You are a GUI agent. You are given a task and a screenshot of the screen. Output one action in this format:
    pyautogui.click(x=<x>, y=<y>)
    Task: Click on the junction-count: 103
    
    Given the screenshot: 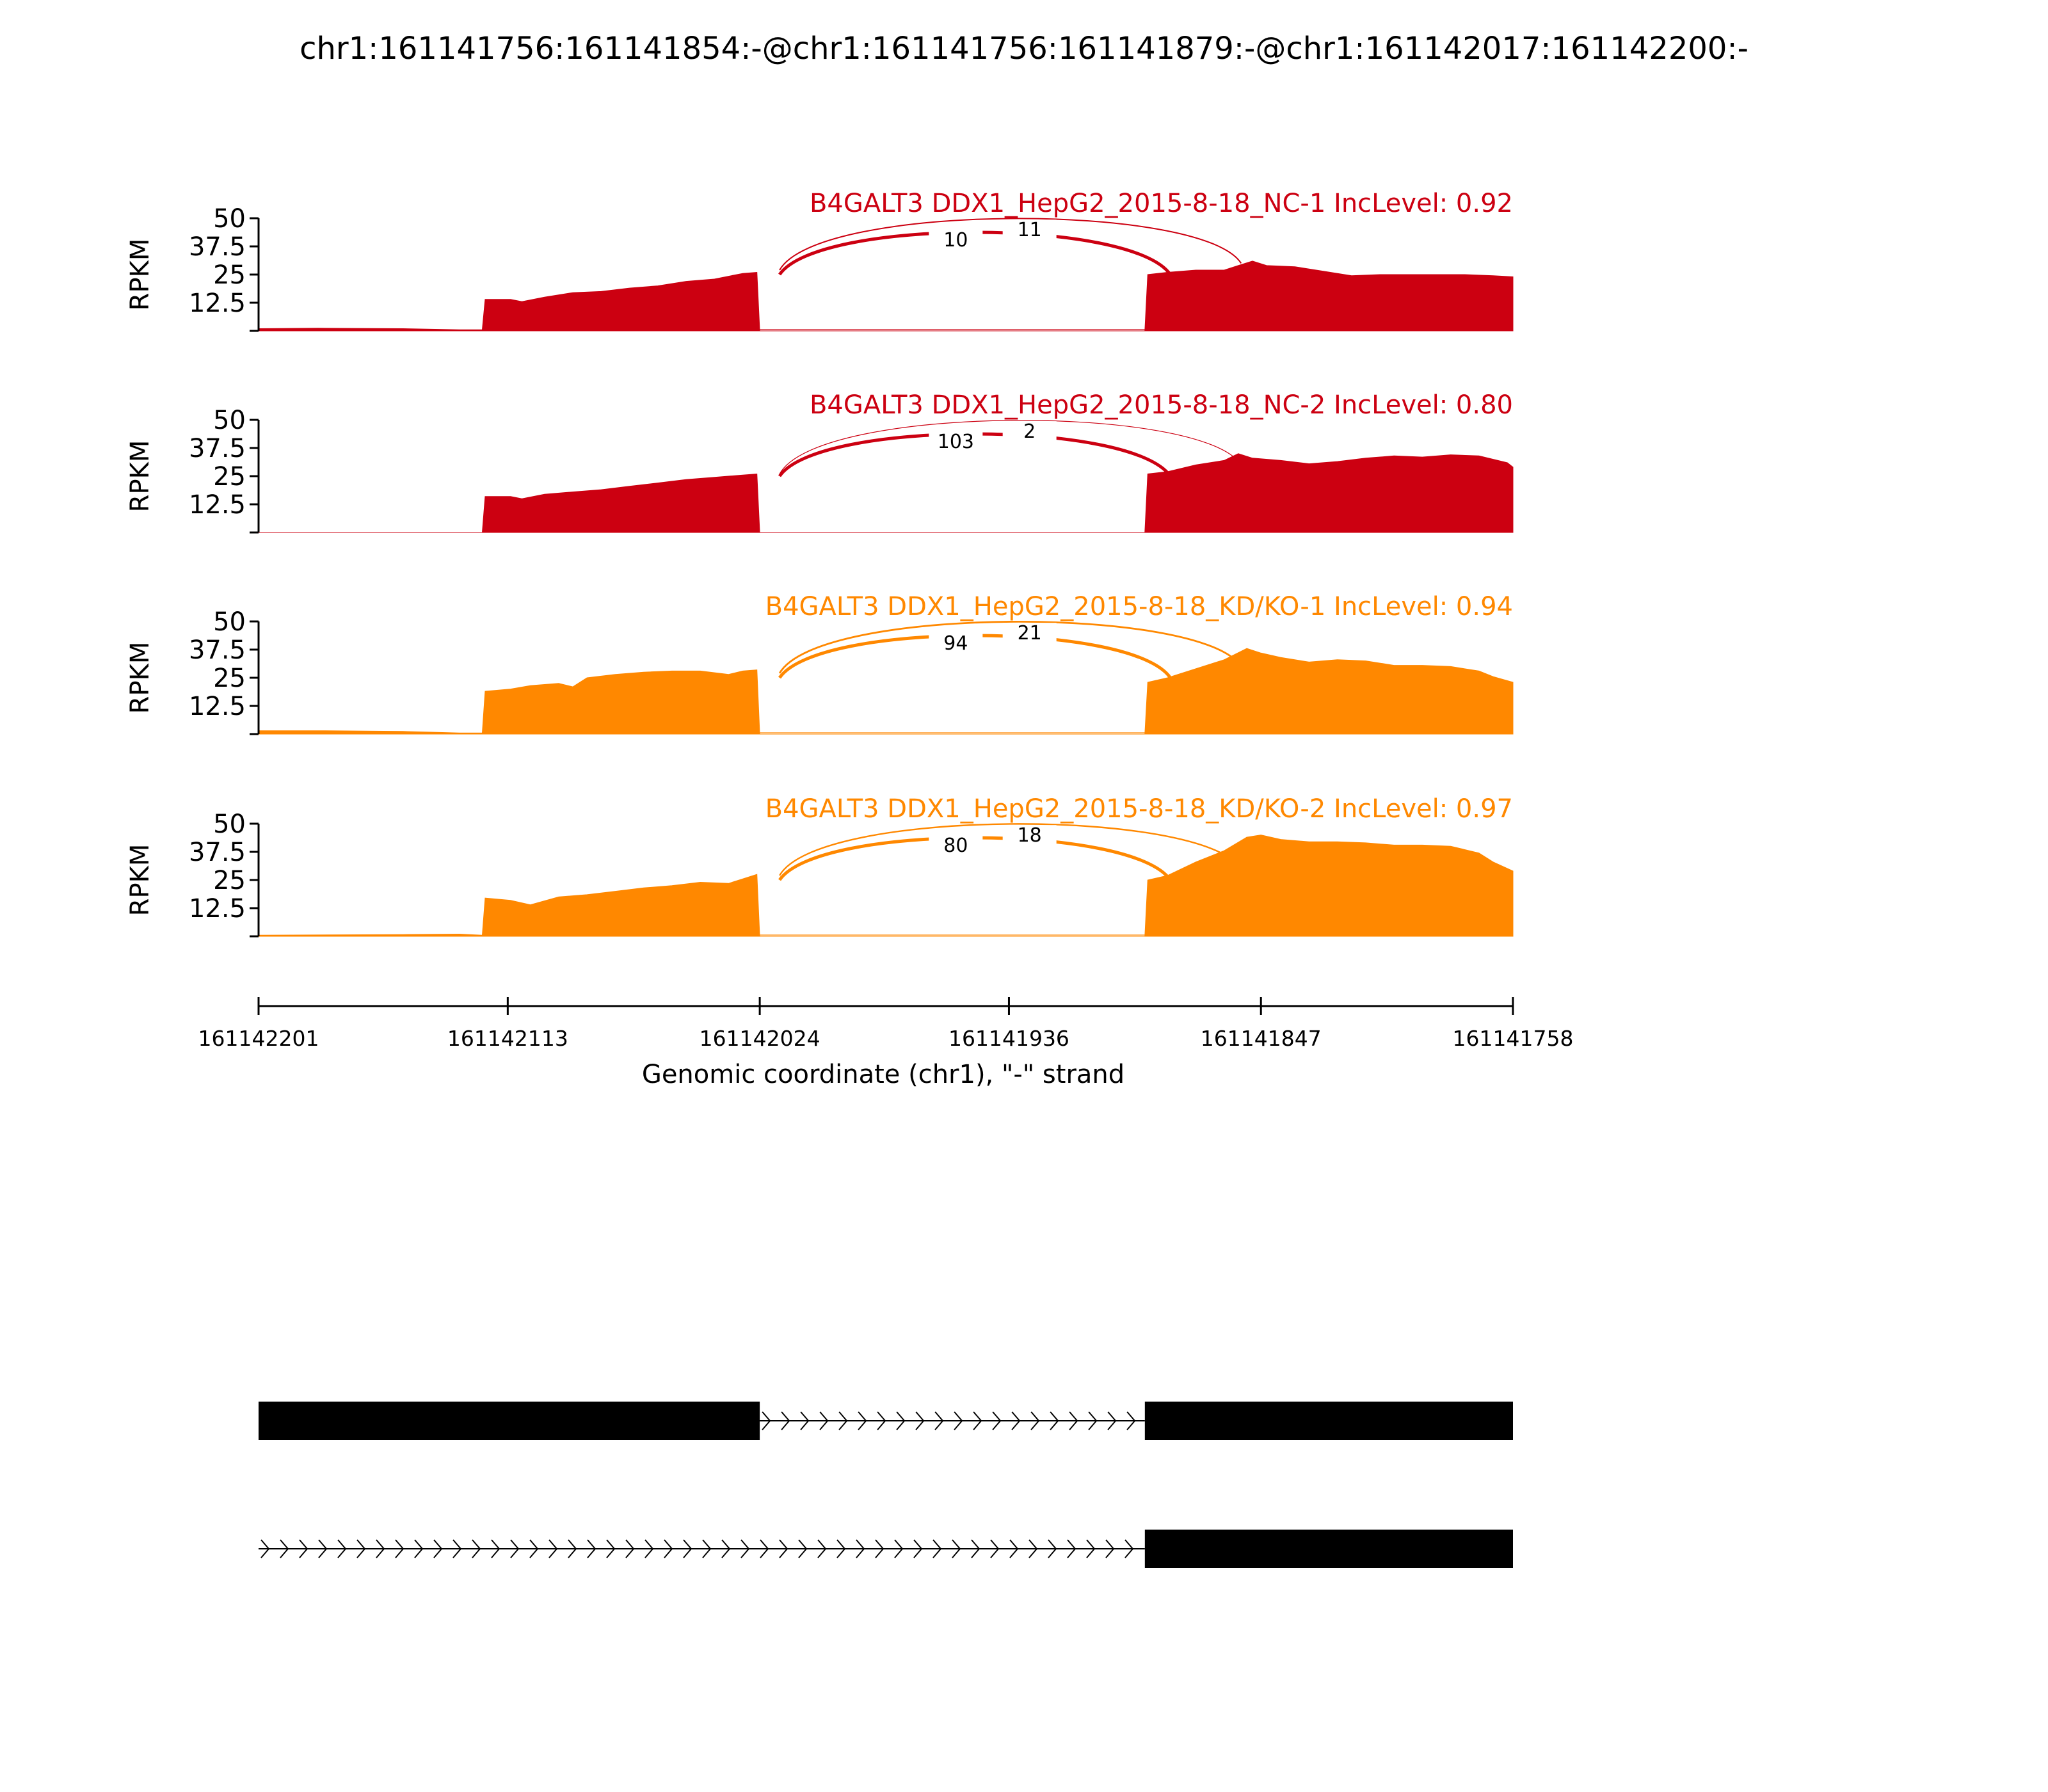 What is the action you would take?
    pyautogui.click(x=956, y=442)
    